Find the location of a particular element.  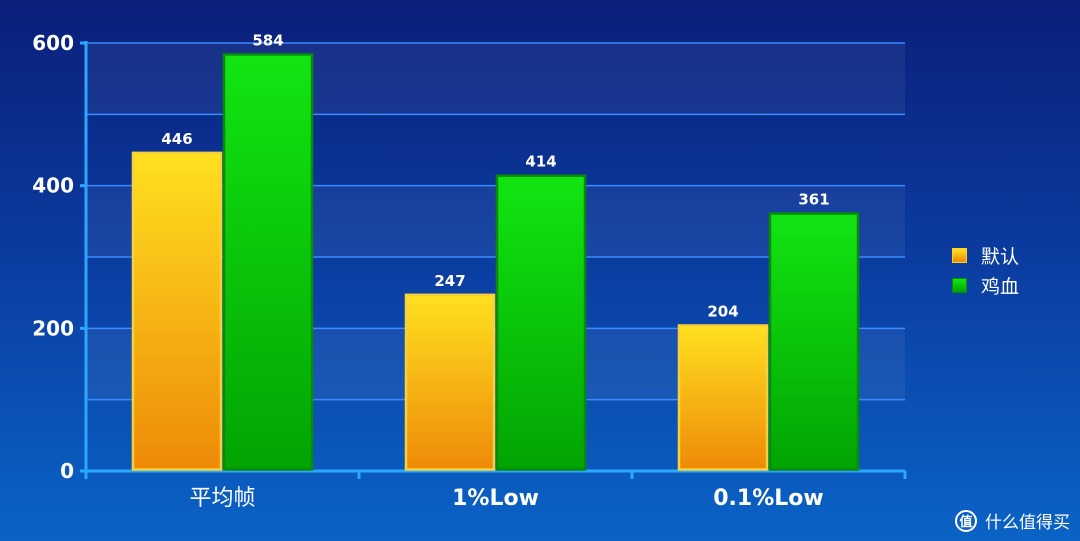

legend-label-boost: 鸡血 is located at coordinates (1000, 286).